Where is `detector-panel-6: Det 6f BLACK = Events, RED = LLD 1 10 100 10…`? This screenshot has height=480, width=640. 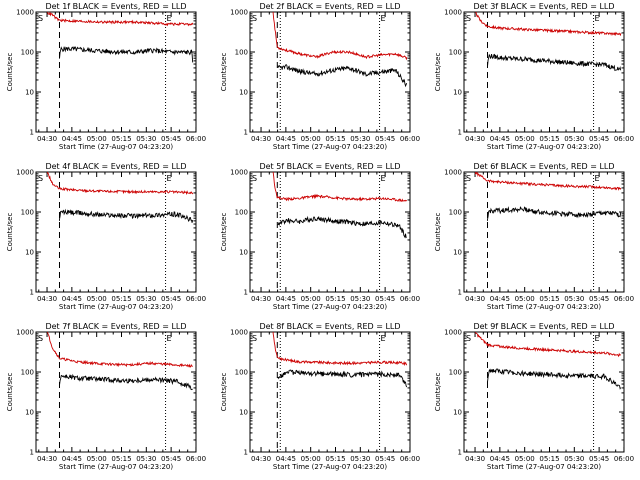 detector-panel-6: Det 6f BLACK = Events, RED = LLD 1 10 100 10… is located at coordinates (534, 236).